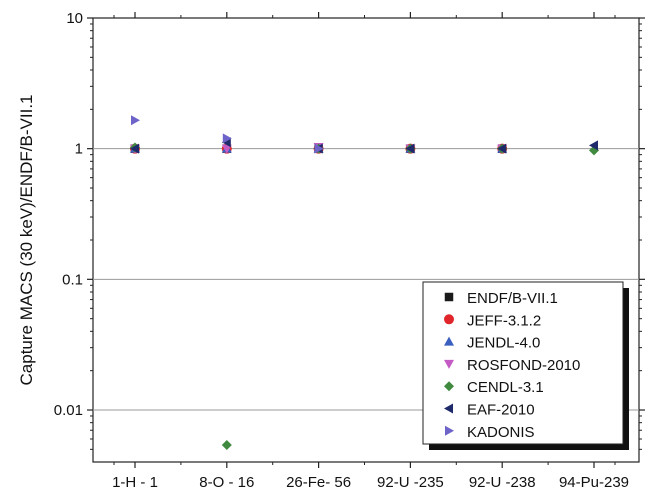 This screenshot has width=649, height=497. I want to click on y-tick-label: 0.1, so click(72, 279).